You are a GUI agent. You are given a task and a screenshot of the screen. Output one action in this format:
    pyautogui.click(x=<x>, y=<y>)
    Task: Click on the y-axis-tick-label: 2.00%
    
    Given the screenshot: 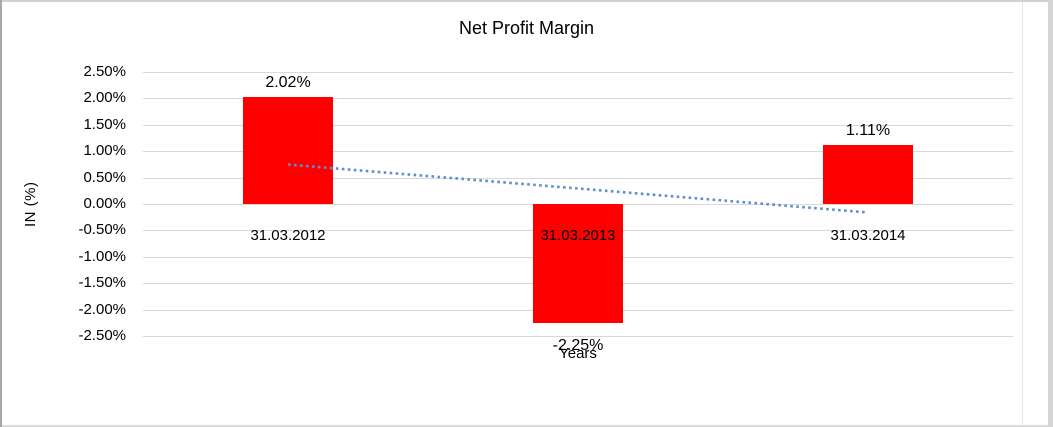 What is the action you would take?
    pyautogui.click(x=104, y=98)
    